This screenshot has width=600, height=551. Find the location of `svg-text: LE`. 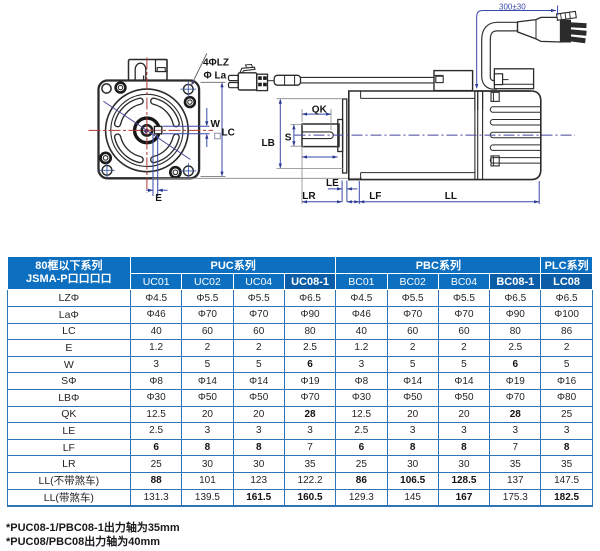

svg-text: LE is located at coordinates (332, 183).